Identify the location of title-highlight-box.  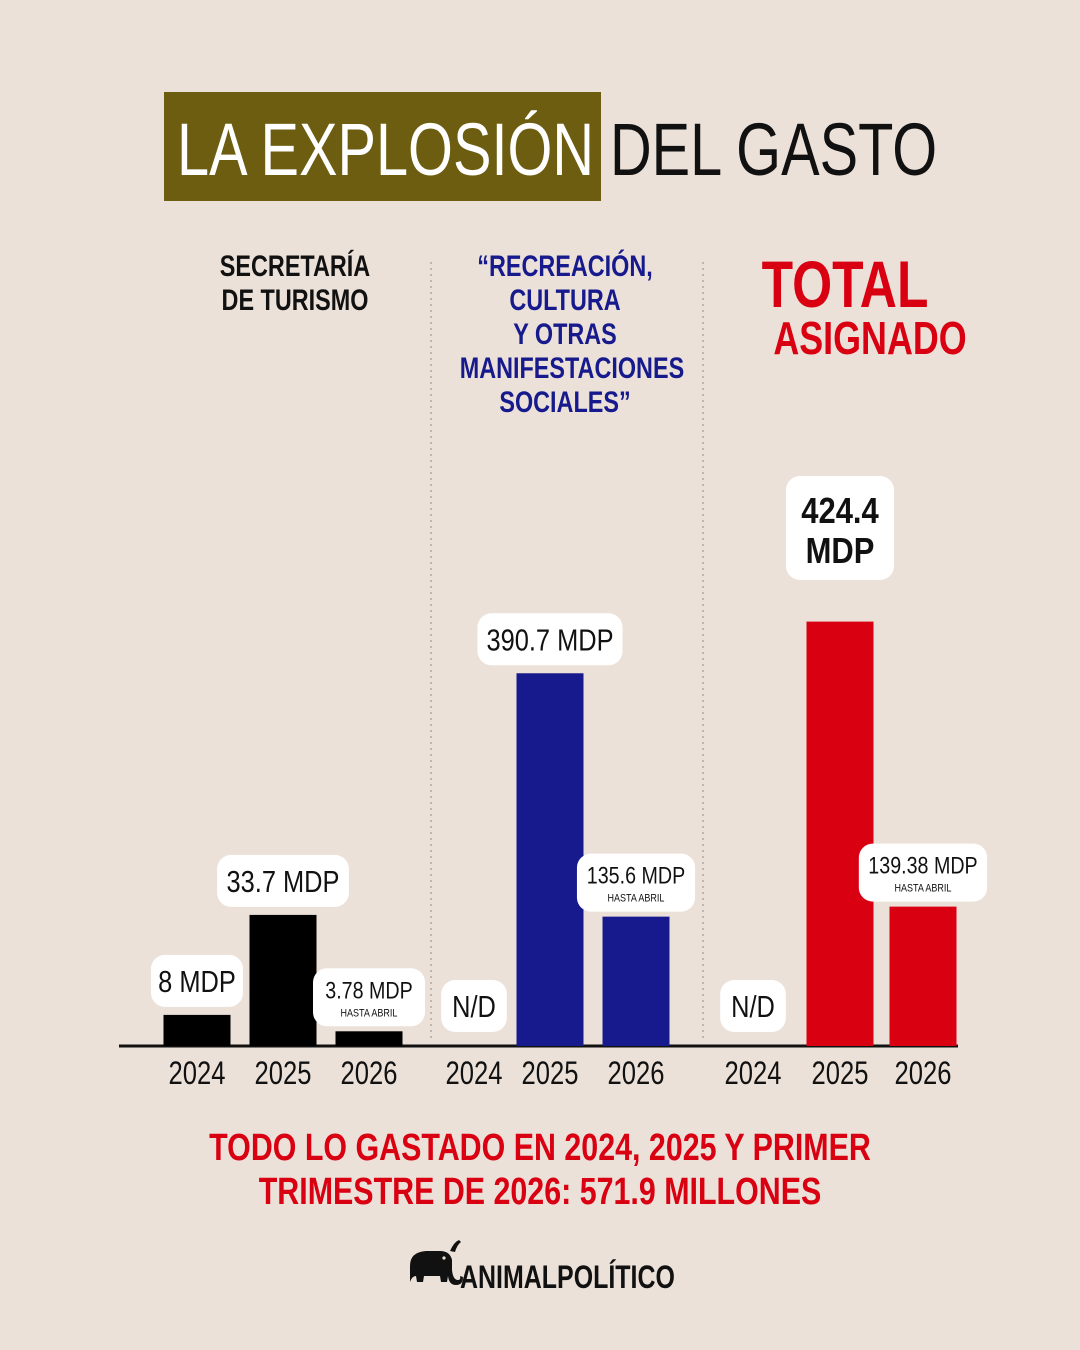
(382, 146).